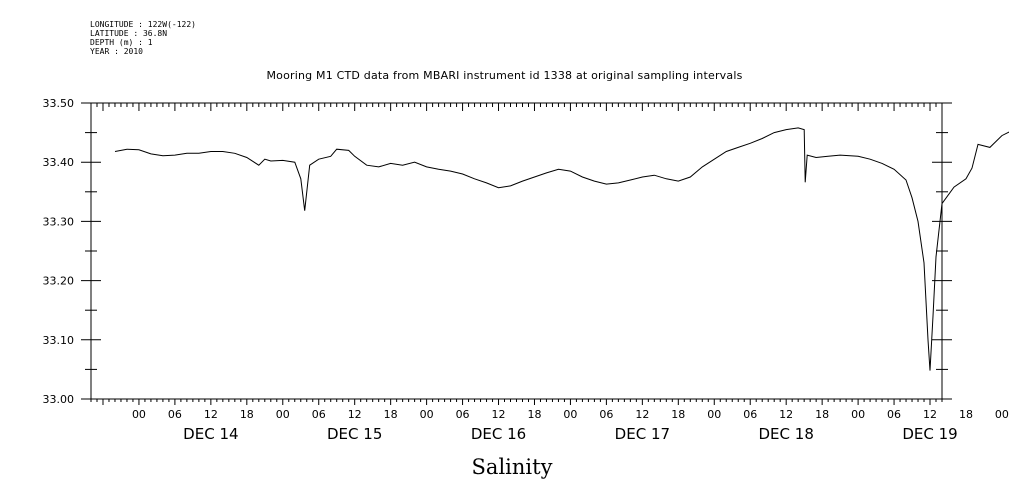  I want to click on x-day-label: DEC 18, so click(786, 434).